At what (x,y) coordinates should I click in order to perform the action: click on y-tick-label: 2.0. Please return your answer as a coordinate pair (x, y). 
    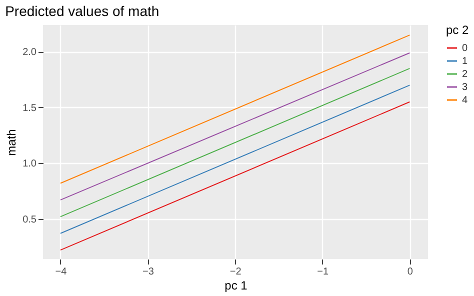
    Looking at the image, I should click on (29, 52).